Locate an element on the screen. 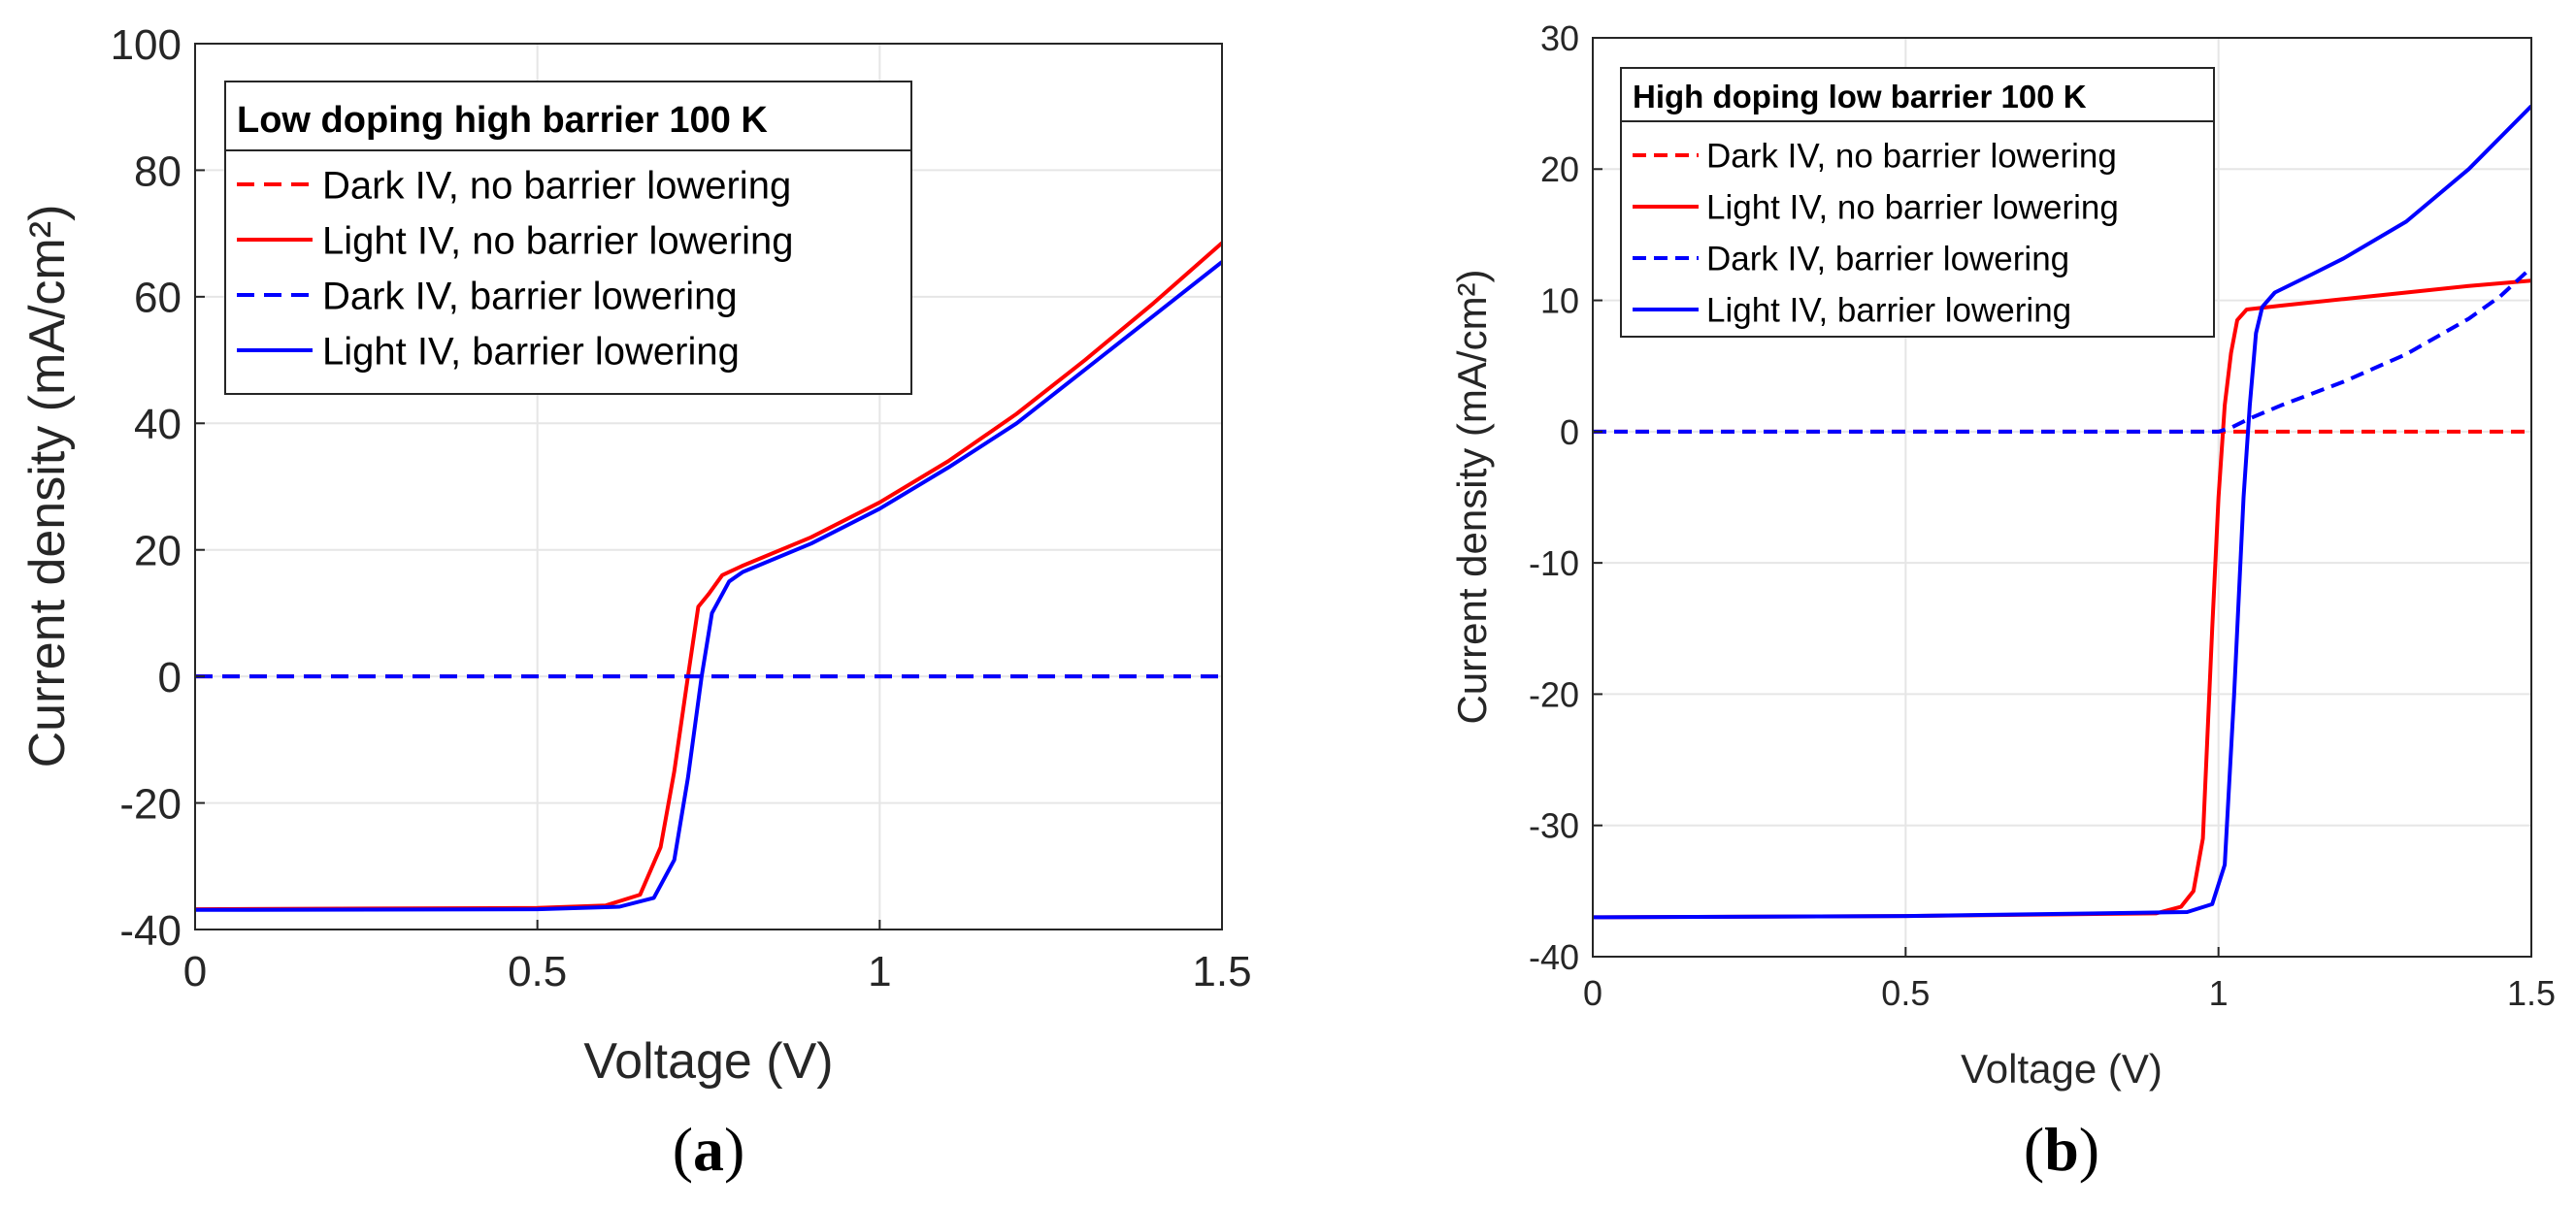 Image resolution: width=2576 pixels, height=1207 pixels. legend-box-a is located at coordinates (568, 238).